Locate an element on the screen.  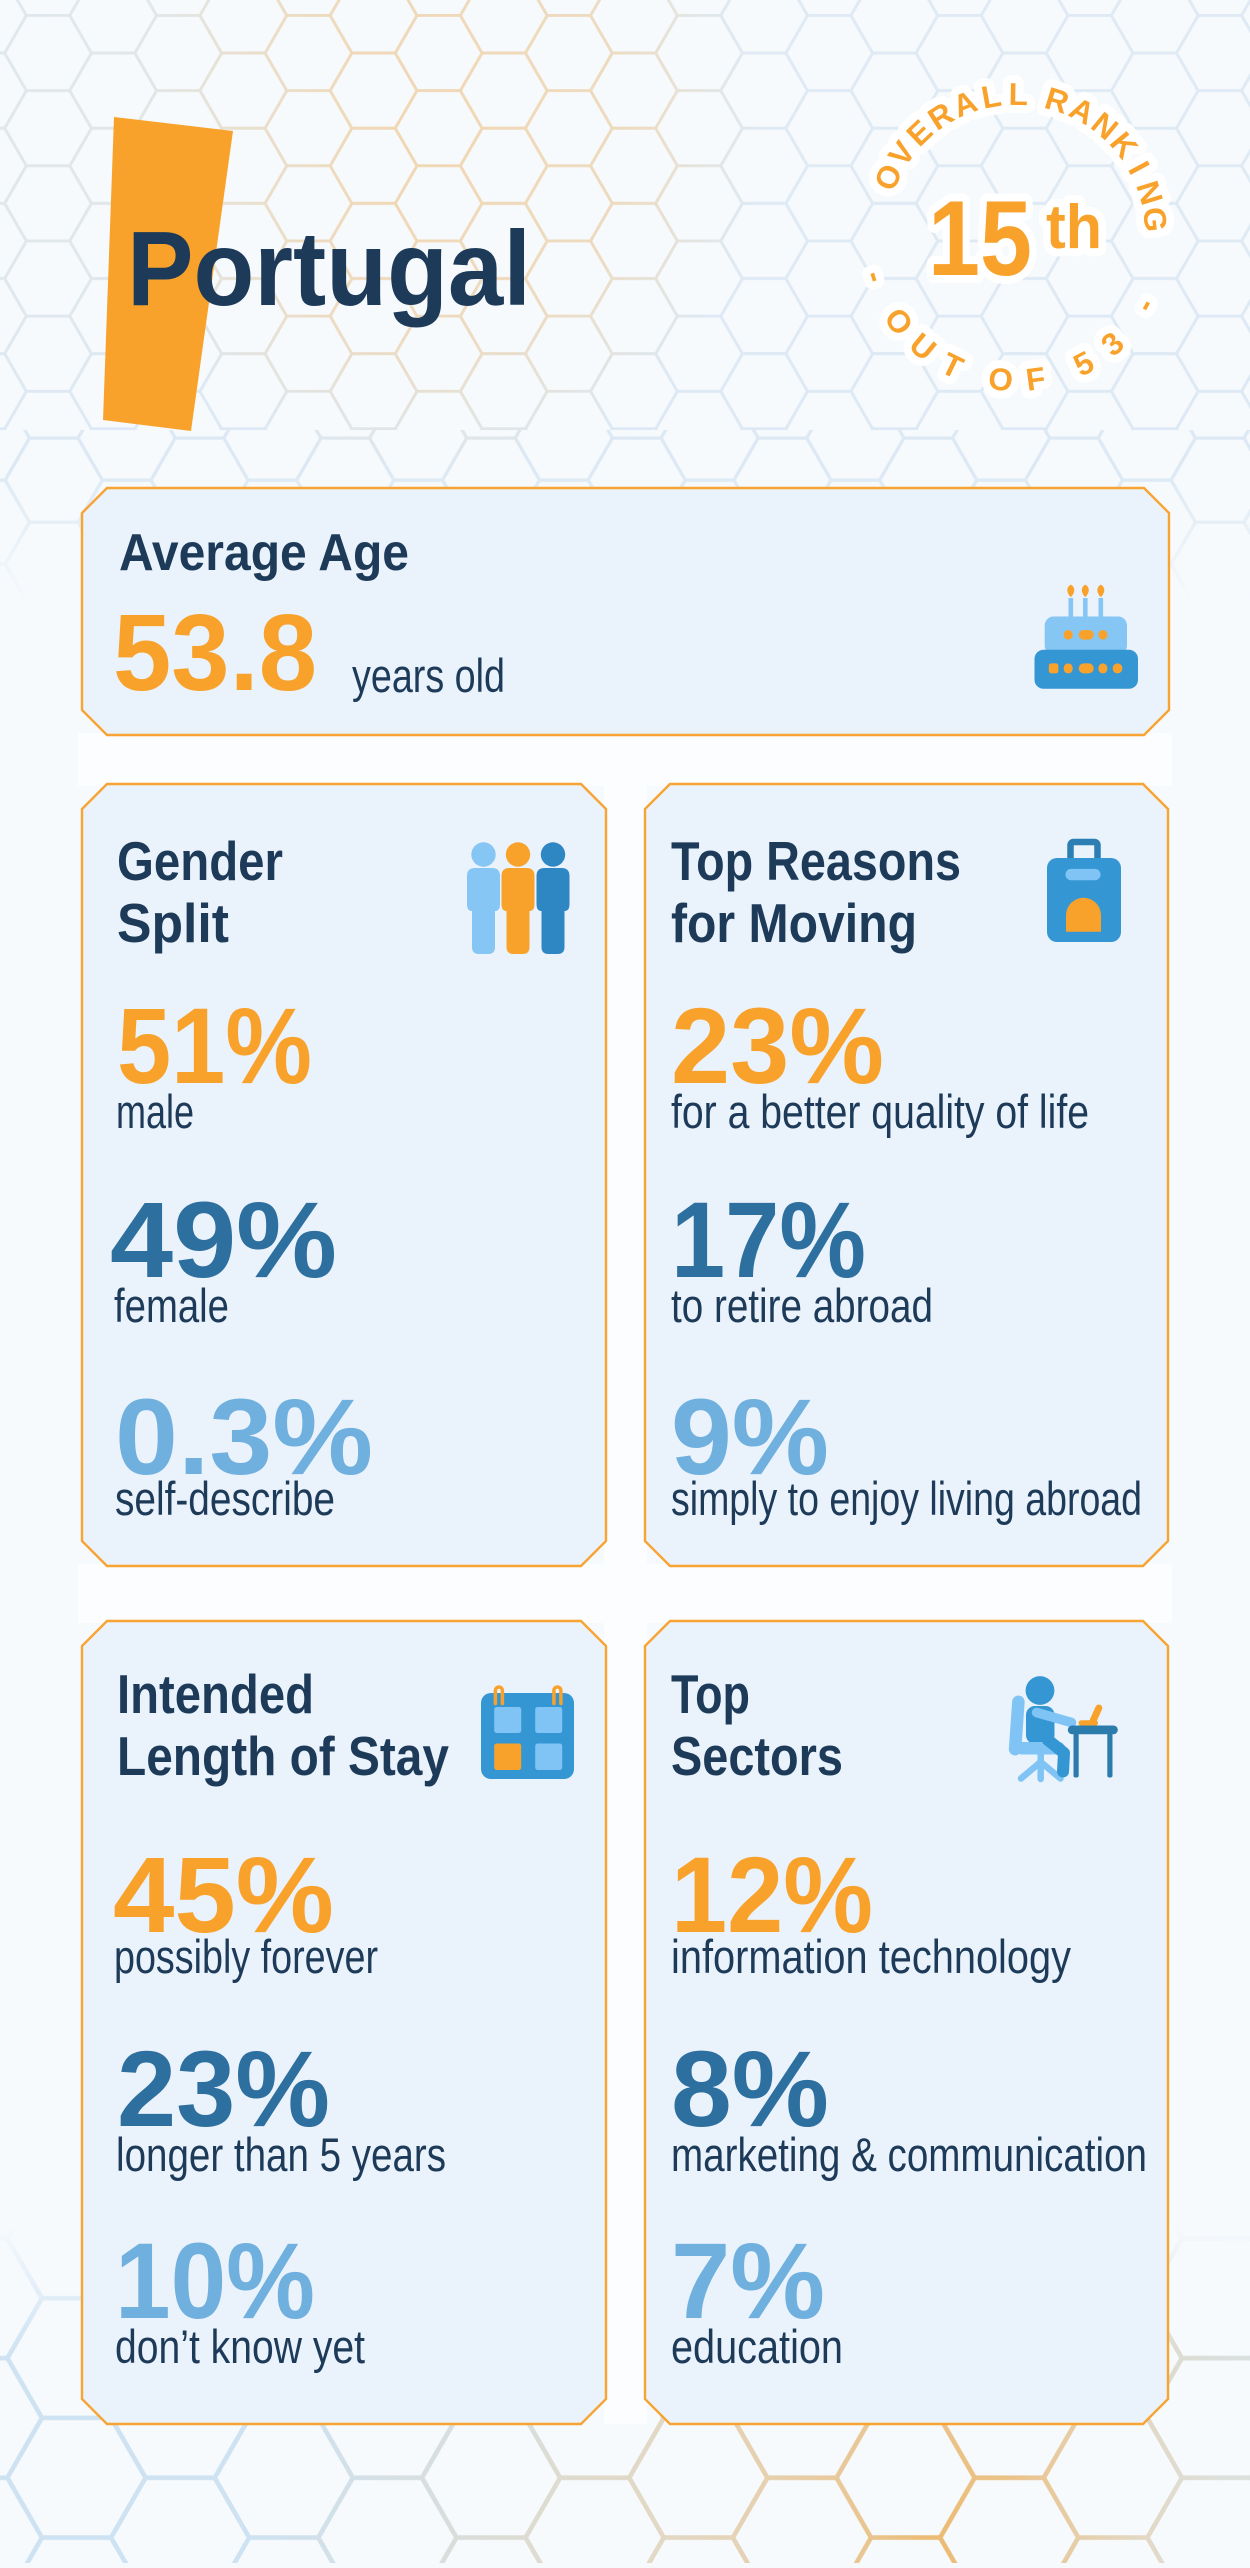
svg-text: for Moving is located at coordinates (794, 923).